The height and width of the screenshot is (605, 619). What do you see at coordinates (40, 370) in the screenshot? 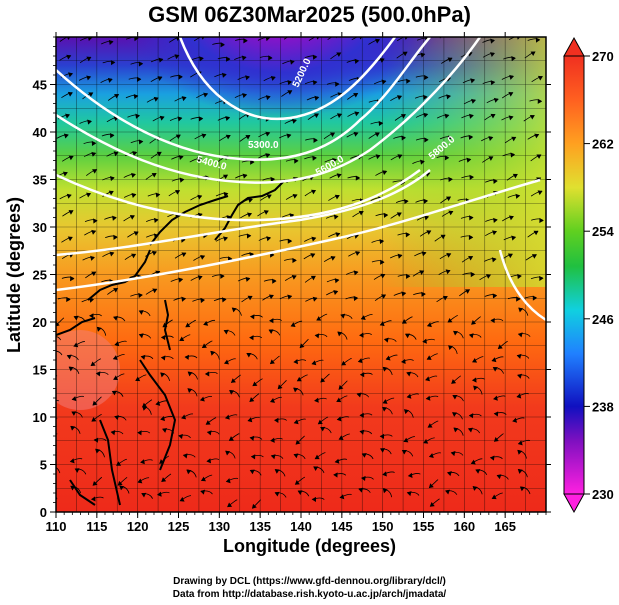
I see `y-tick-label: 15` at bounding box center [40, 370].